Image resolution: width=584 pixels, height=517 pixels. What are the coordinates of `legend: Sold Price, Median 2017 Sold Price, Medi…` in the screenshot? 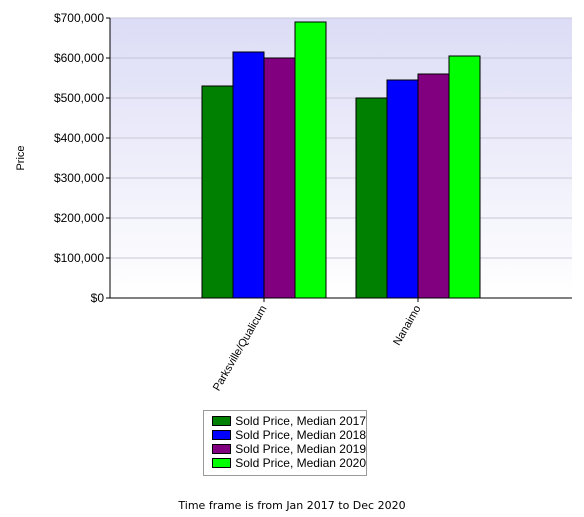 It's located at (285, 443).